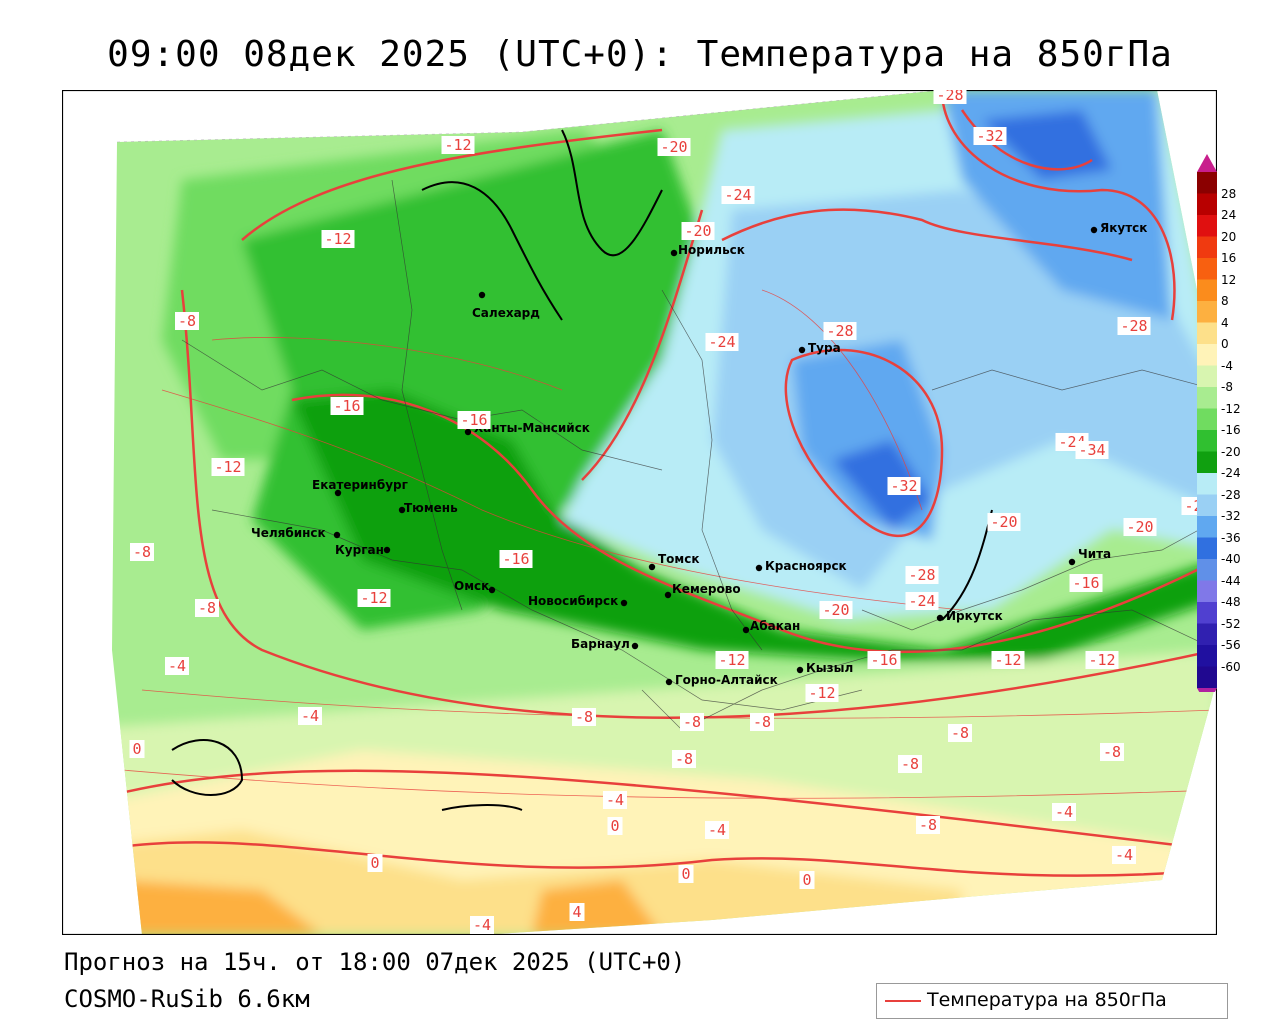  What do you see at coordinates (1229, 215) in the screenshot?
I see `colorbar-tick-label: 24` at bounding box center [1229, 215].